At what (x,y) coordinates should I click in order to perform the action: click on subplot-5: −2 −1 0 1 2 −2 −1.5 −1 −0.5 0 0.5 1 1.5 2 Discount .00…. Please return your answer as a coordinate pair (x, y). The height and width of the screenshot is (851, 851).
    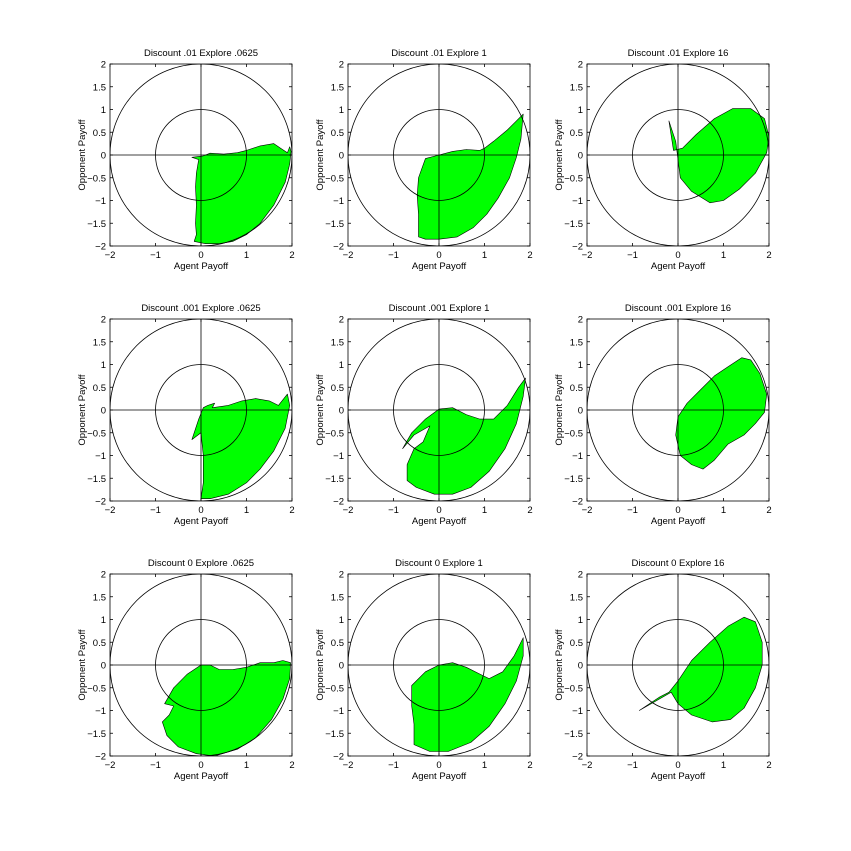
    Looking at the image, I should click on (424, 415).